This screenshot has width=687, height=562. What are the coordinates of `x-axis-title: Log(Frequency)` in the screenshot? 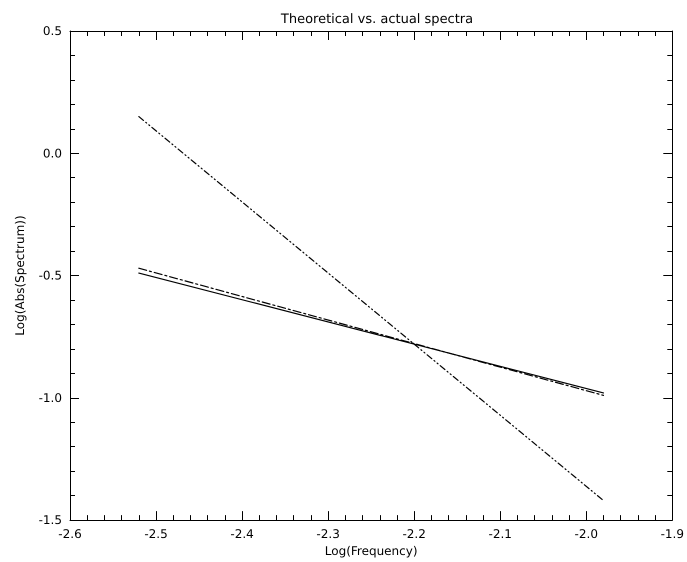 It's located at (371, 551).